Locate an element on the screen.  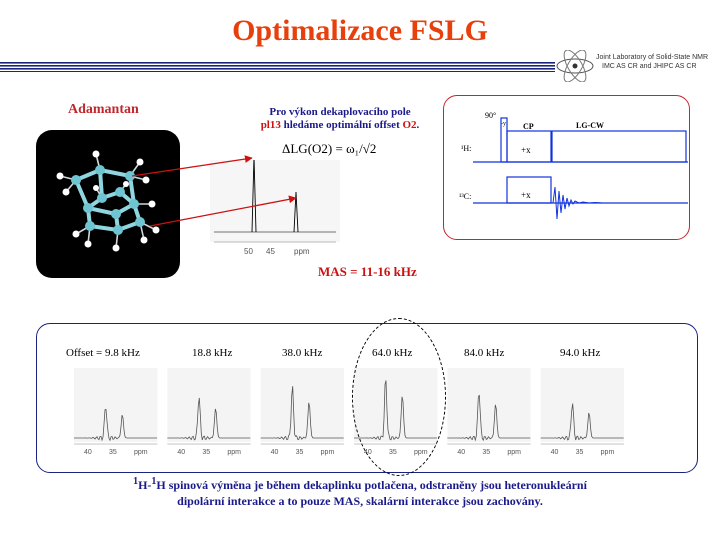
decoupling-text-line1: Pro výkon dekaplovacího pole is located at coordinates (340, 112).